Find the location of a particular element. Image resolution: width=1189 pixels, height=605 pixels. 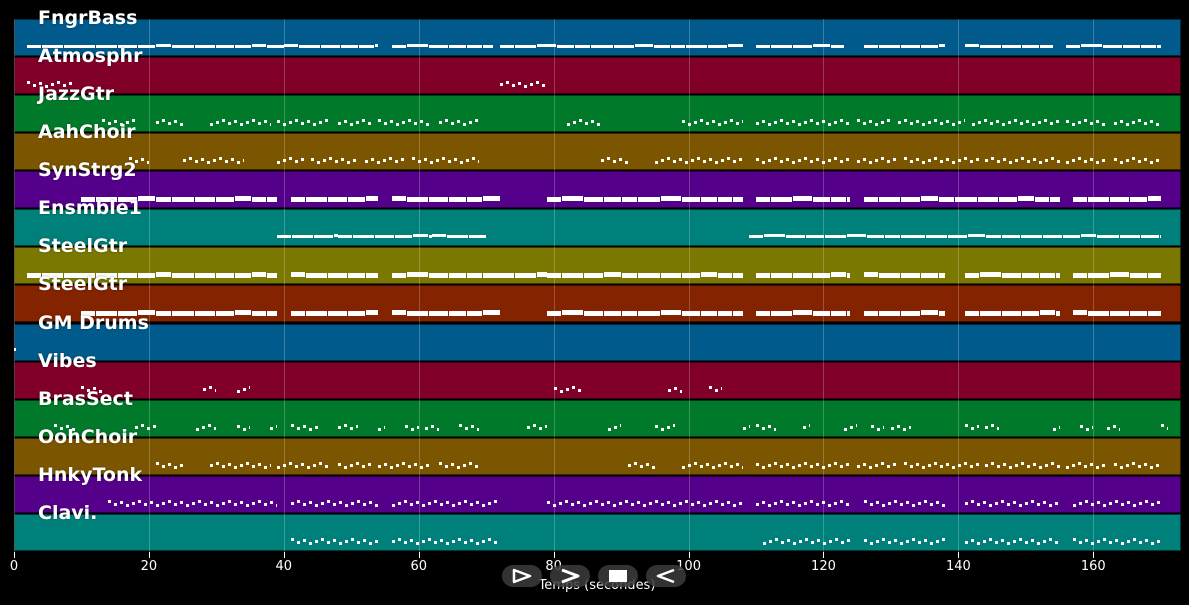

grid-line is located at coordinates (554, 285).